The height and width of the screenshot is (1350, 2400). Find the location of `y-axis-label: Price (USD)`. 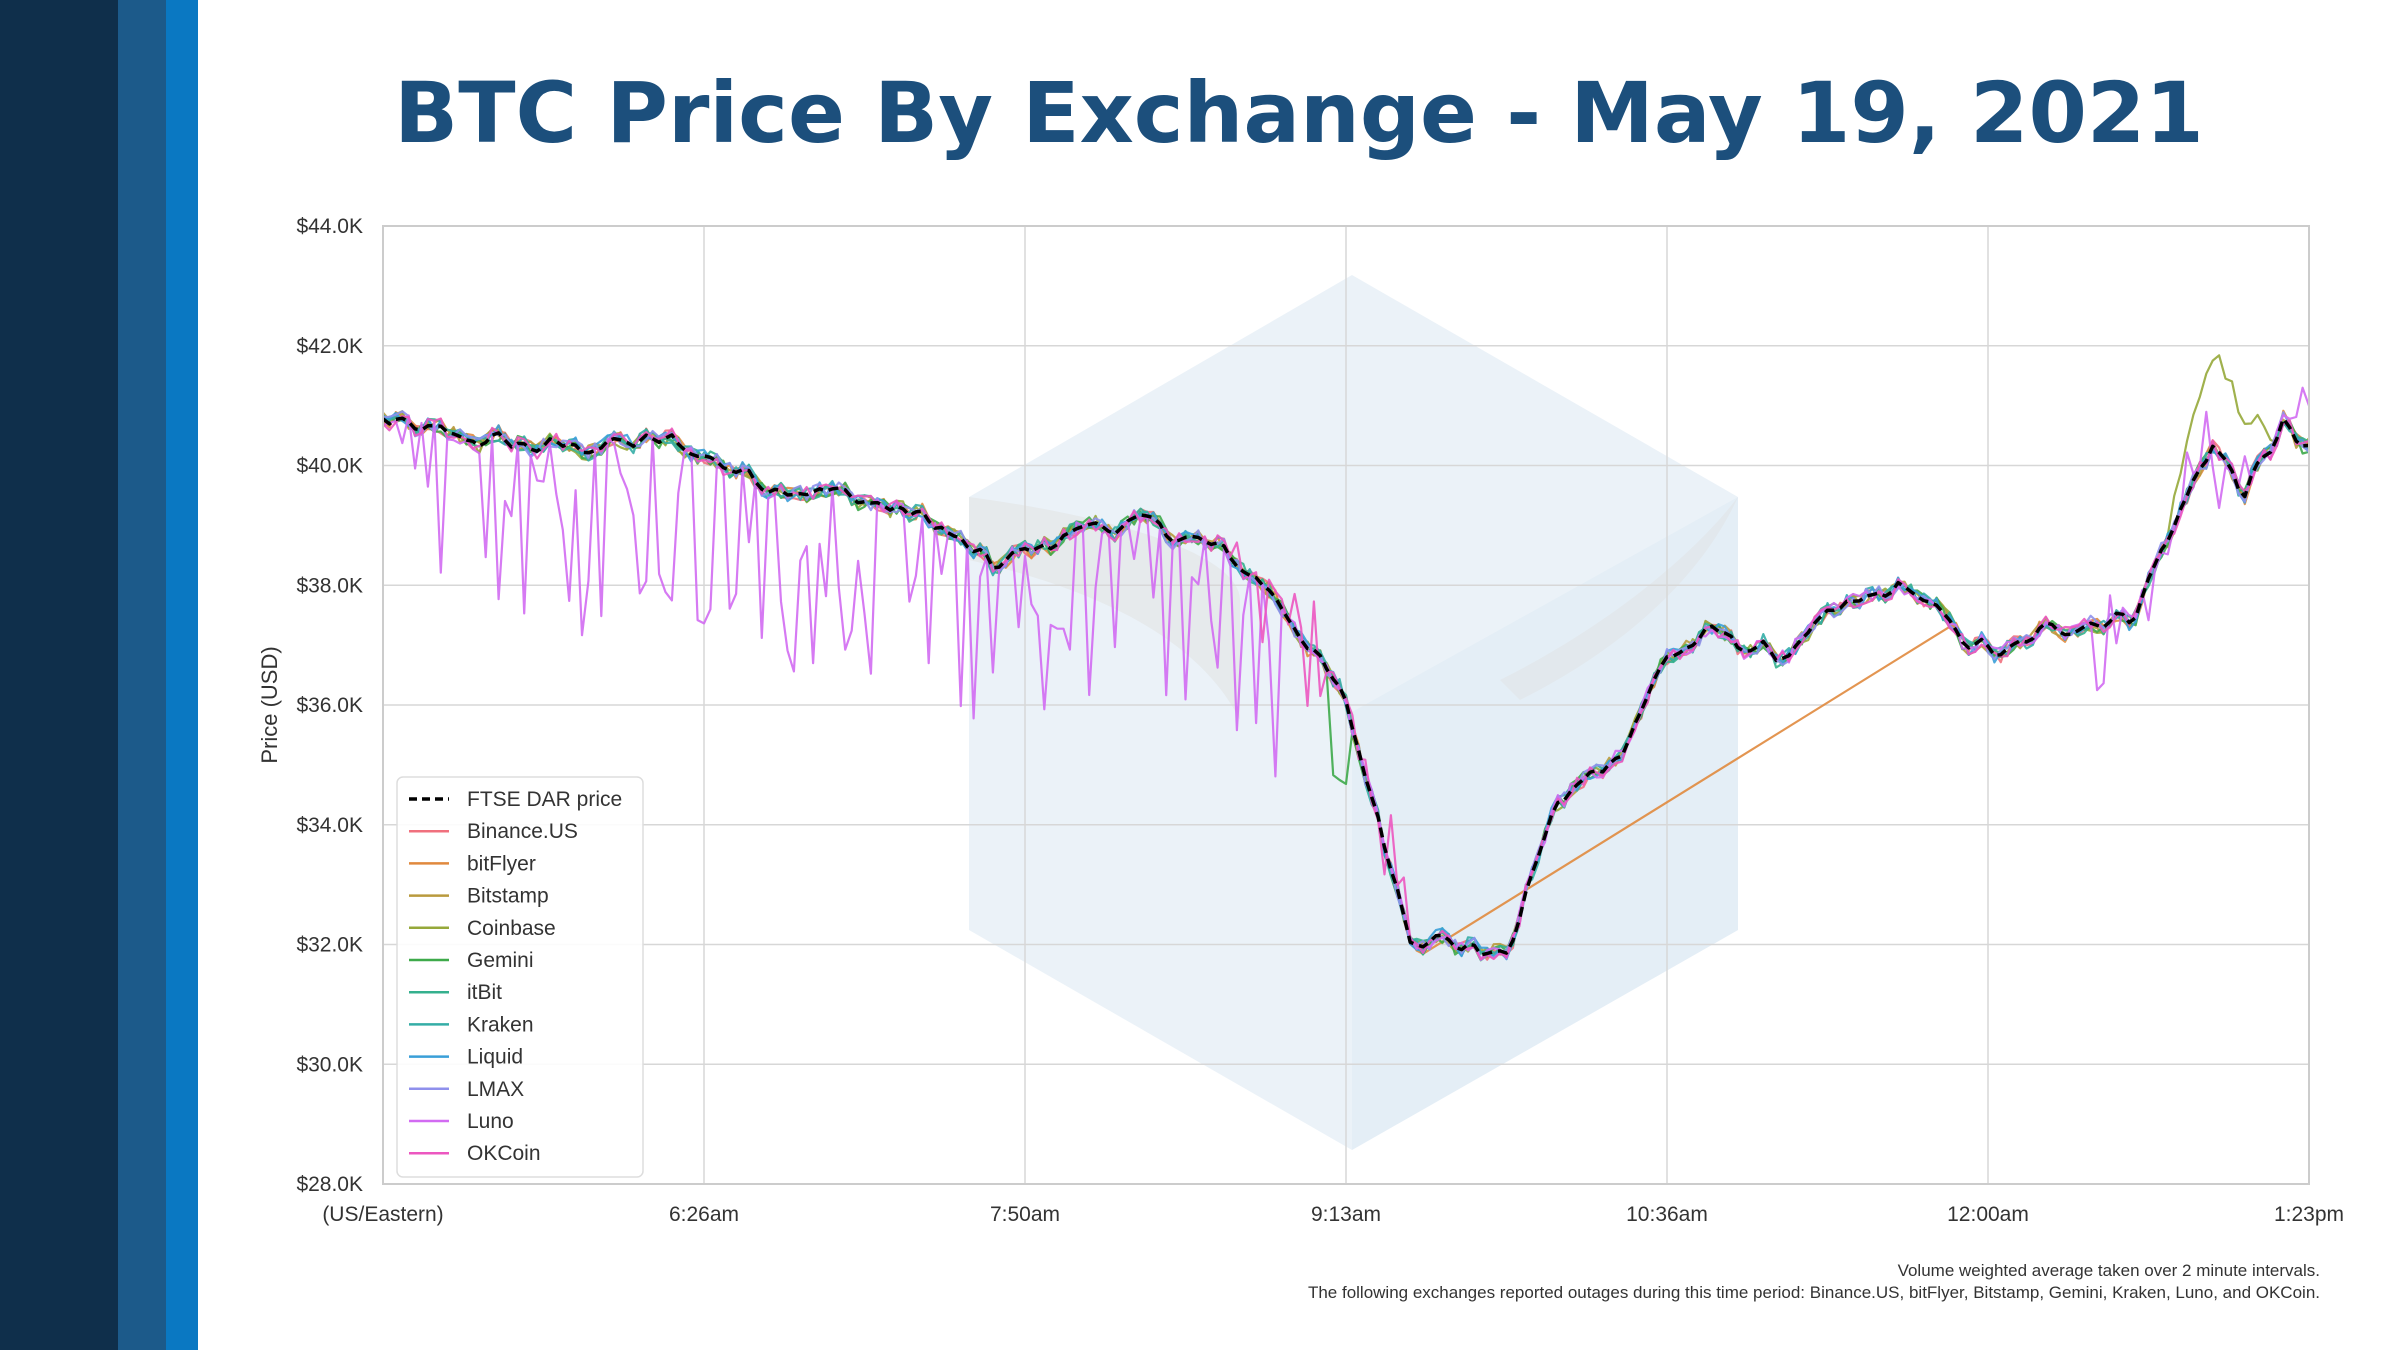

y-axis-label: Price (USD) is located at coordinates (269, 704).